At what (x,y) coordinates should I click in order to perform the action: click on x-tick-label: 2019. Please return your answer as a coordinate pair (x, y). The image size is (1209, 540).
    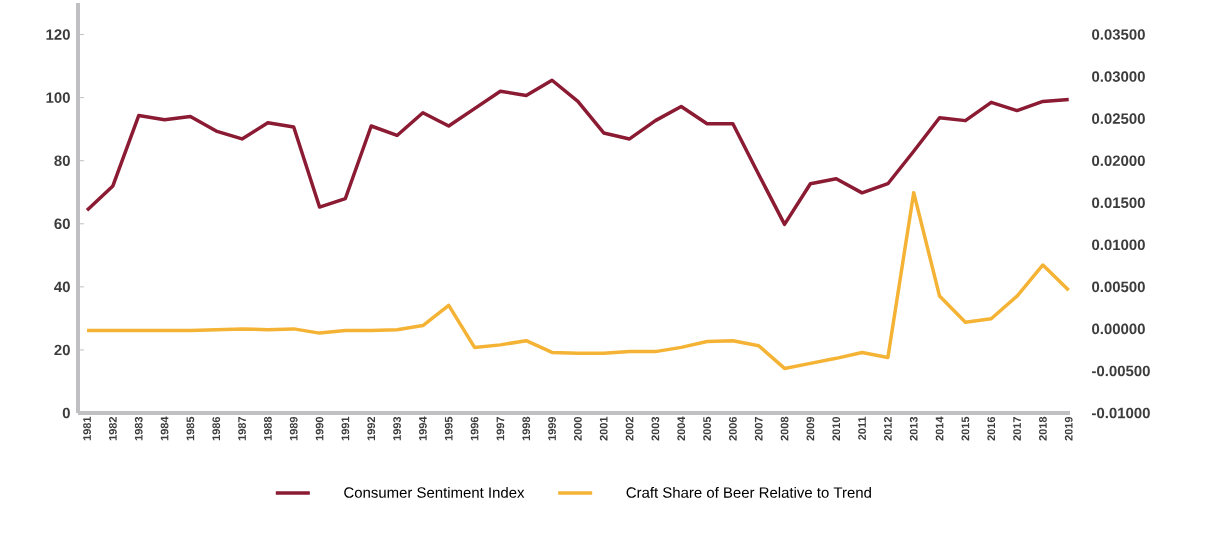
    Looking at the image, I should click on (1068, 428).